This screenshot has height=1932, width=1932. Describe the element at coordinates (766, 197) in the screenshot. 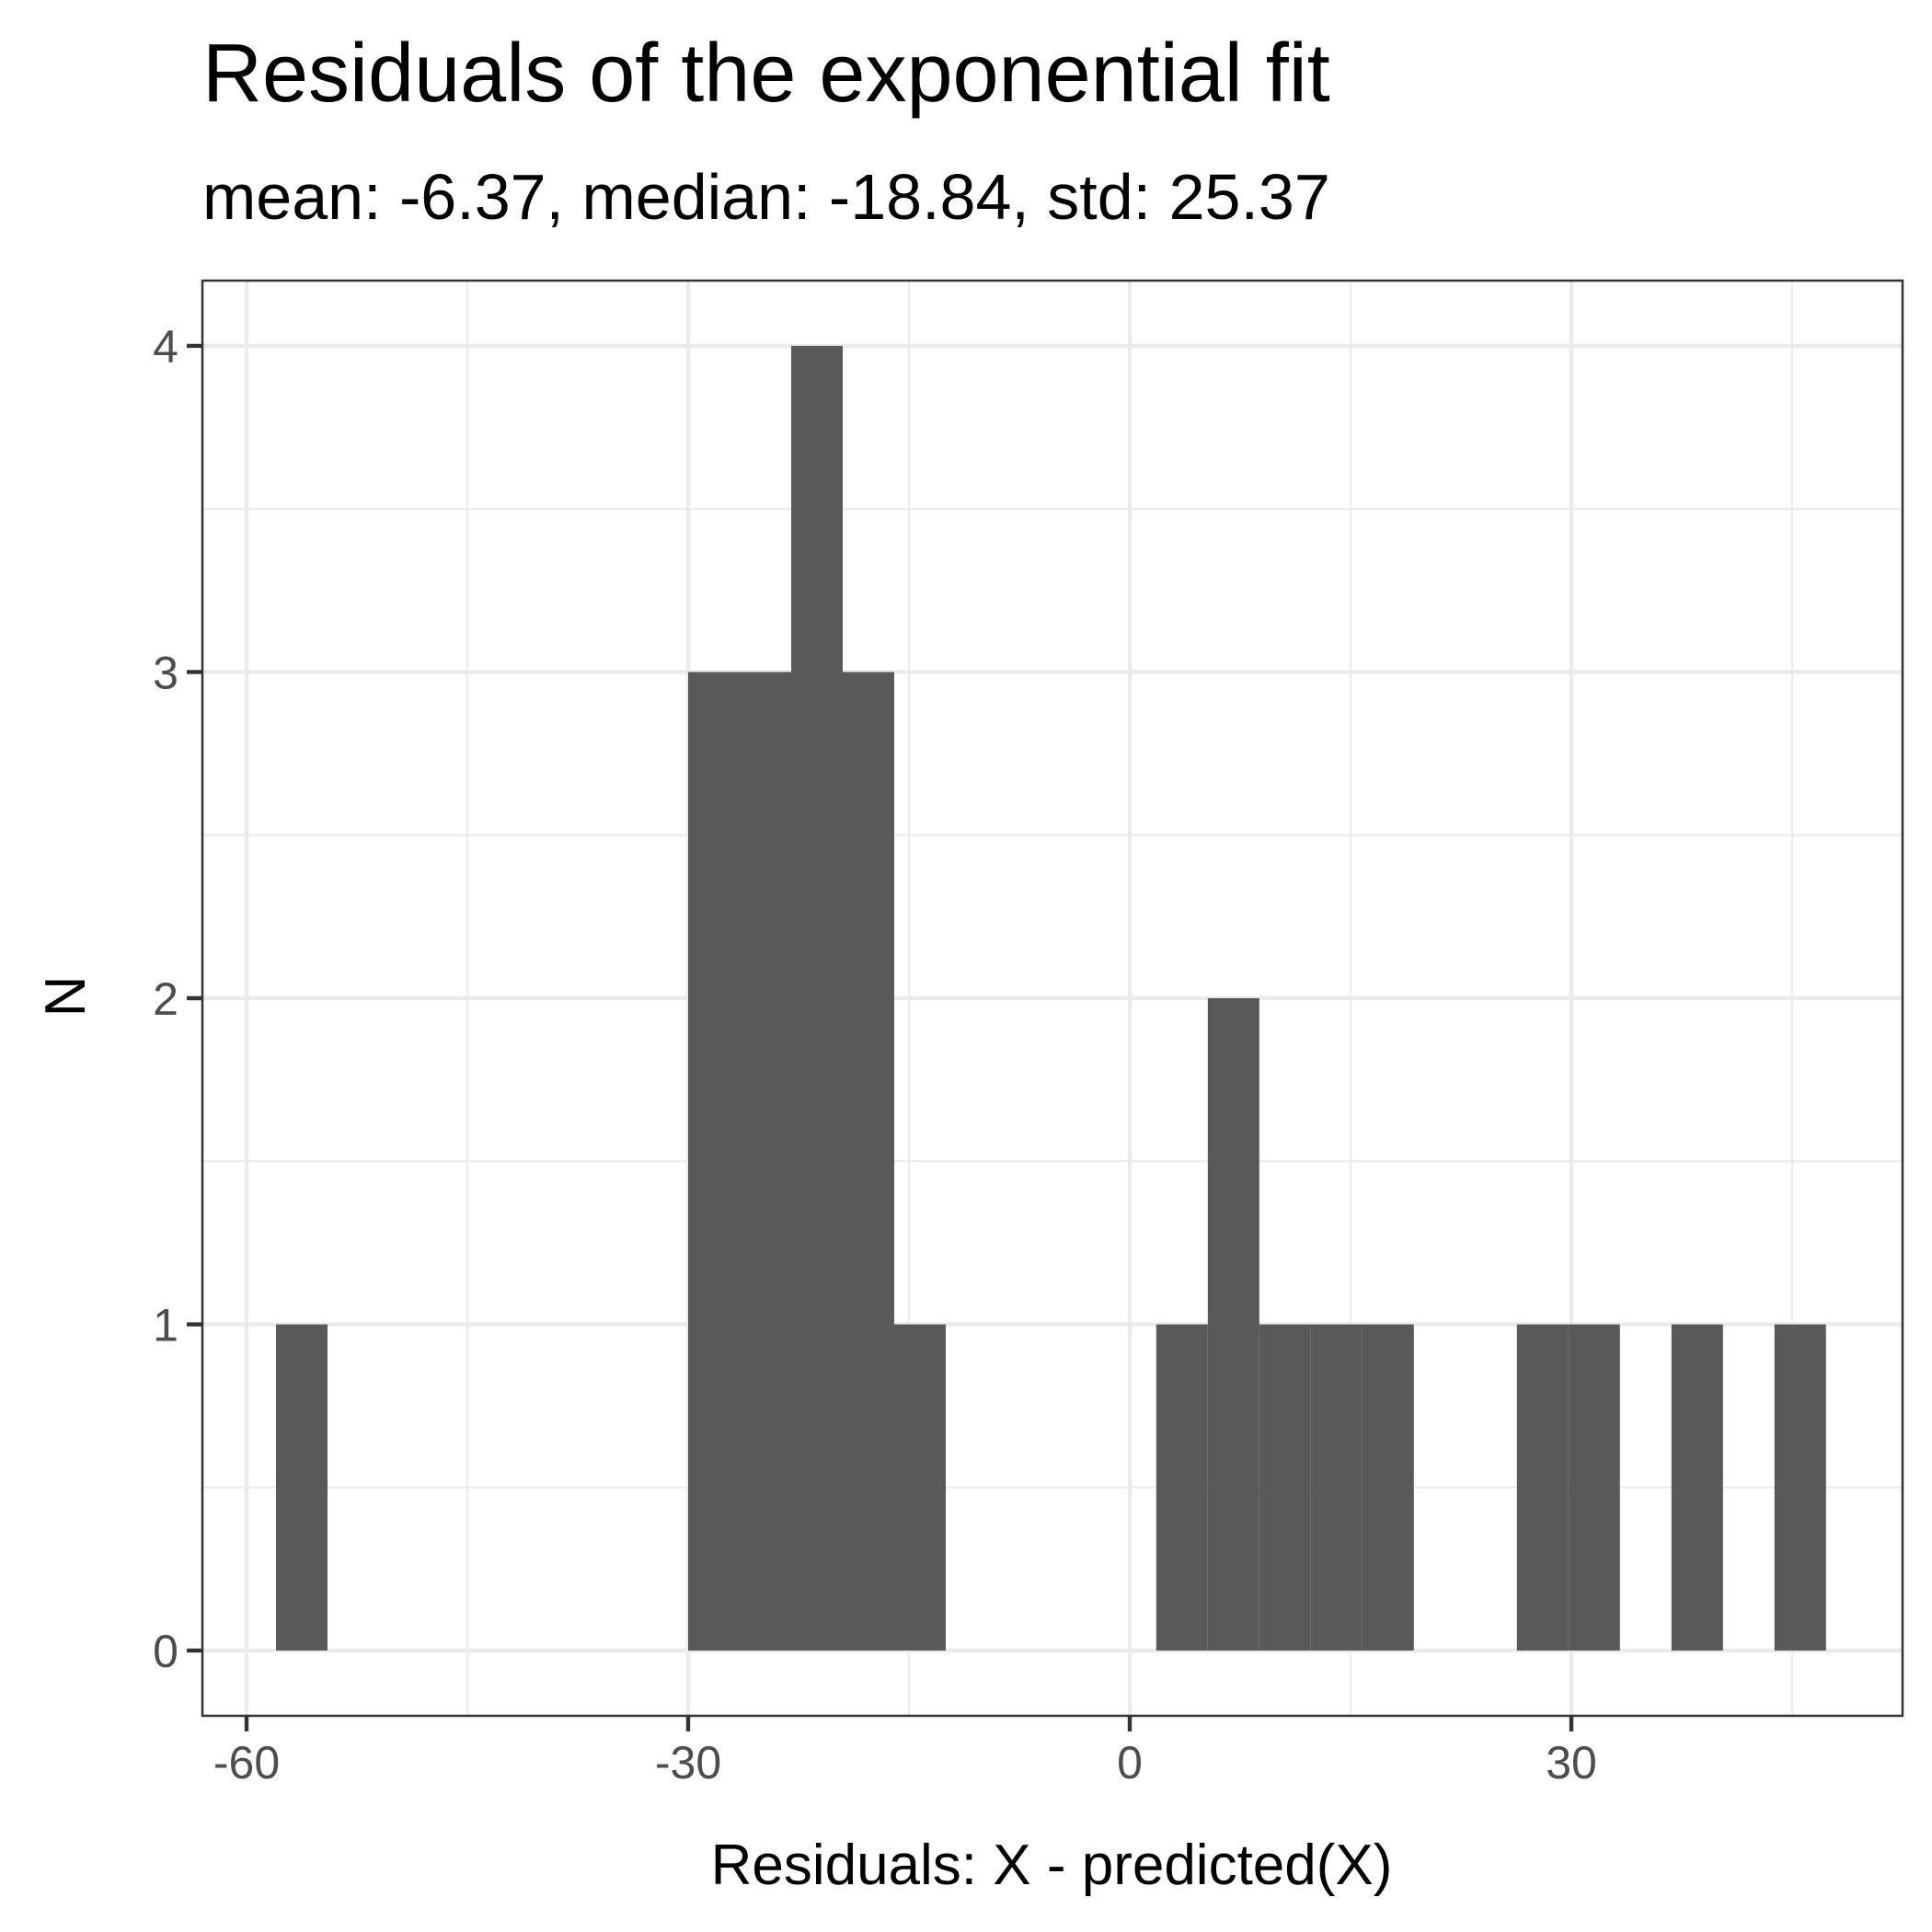

I see `chart-subtitle: mean: -6.37, median: -18.84, std: 25.37` at that location.